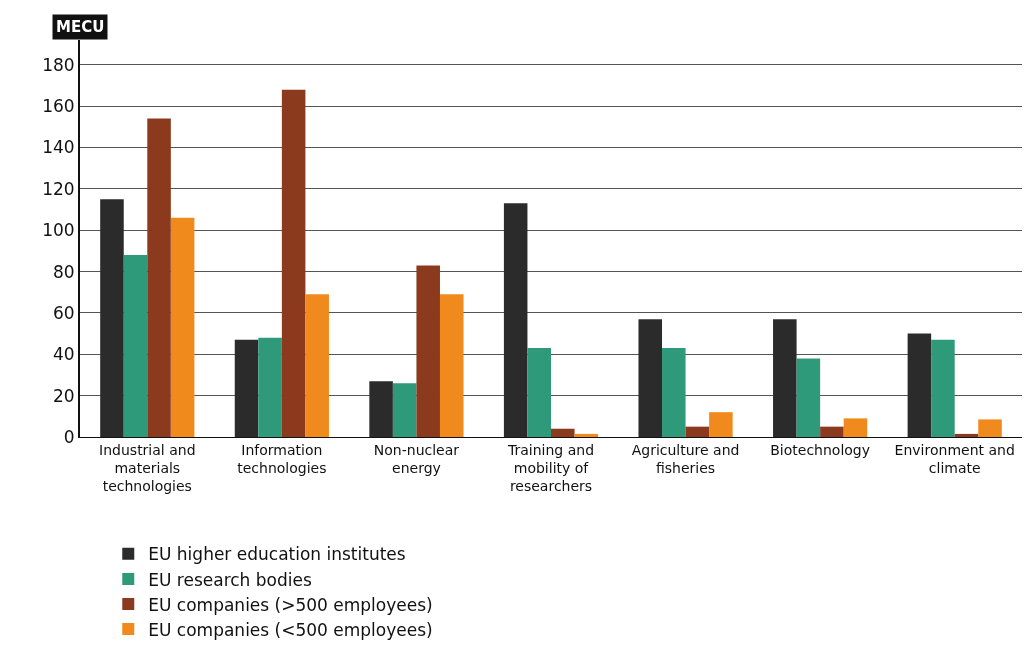  Describe the element at coordinates (63, 271) in the screenshot. I see `y-tick-label: 80` at that location.